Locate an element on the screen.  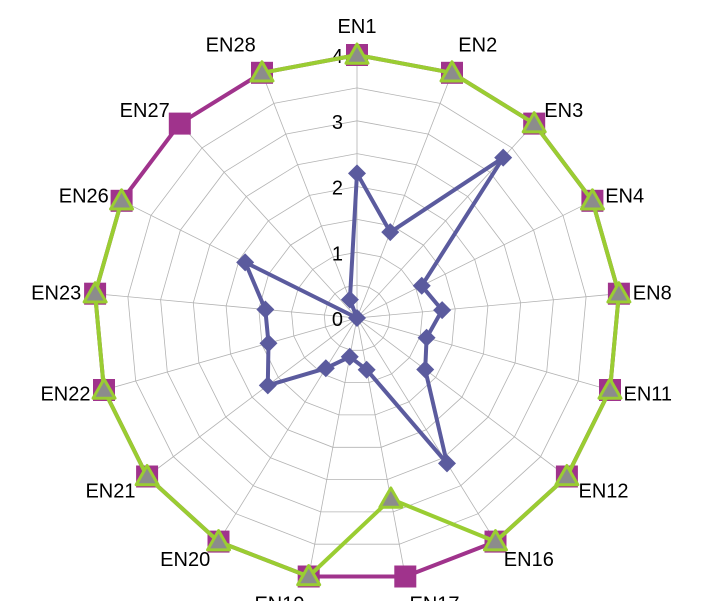
category-label: EN20 is located at coordinates (185, 560).